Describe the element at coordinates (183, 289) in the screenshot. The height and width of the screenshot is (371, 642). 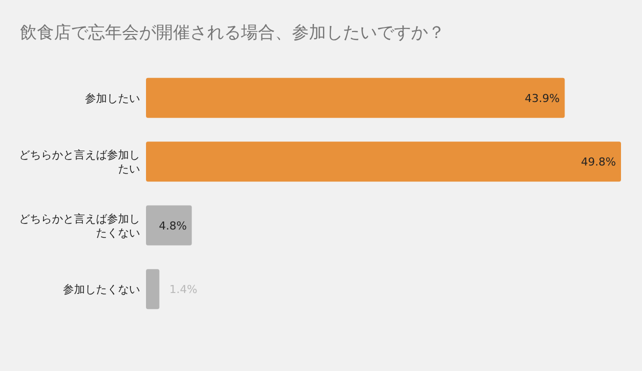
I see `data-label: 1.4%` at that location.